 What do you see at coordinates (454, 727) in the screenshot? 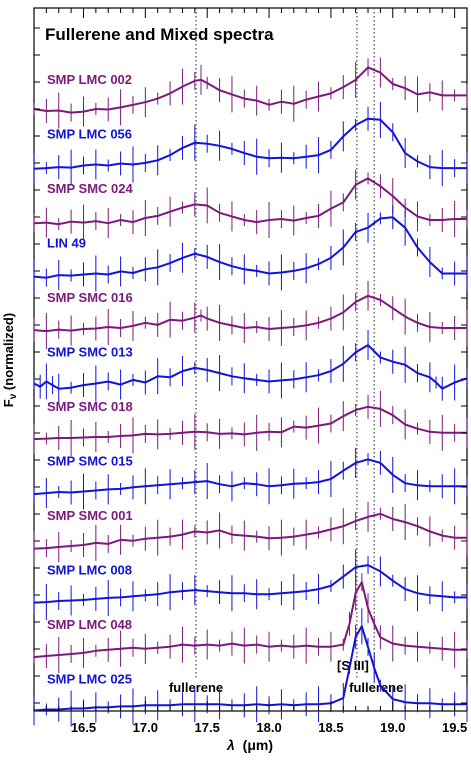
I see `x-tick-label: 19.5` at bounding box center [454, 727].